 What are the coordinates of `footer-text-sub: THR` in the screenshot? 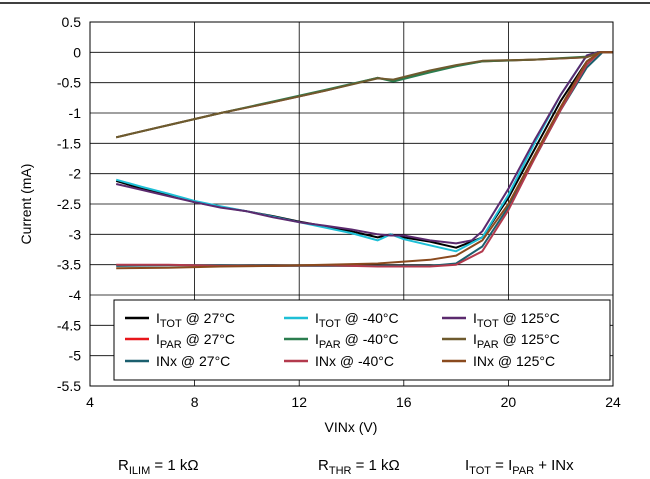 It's located at (340, 471).